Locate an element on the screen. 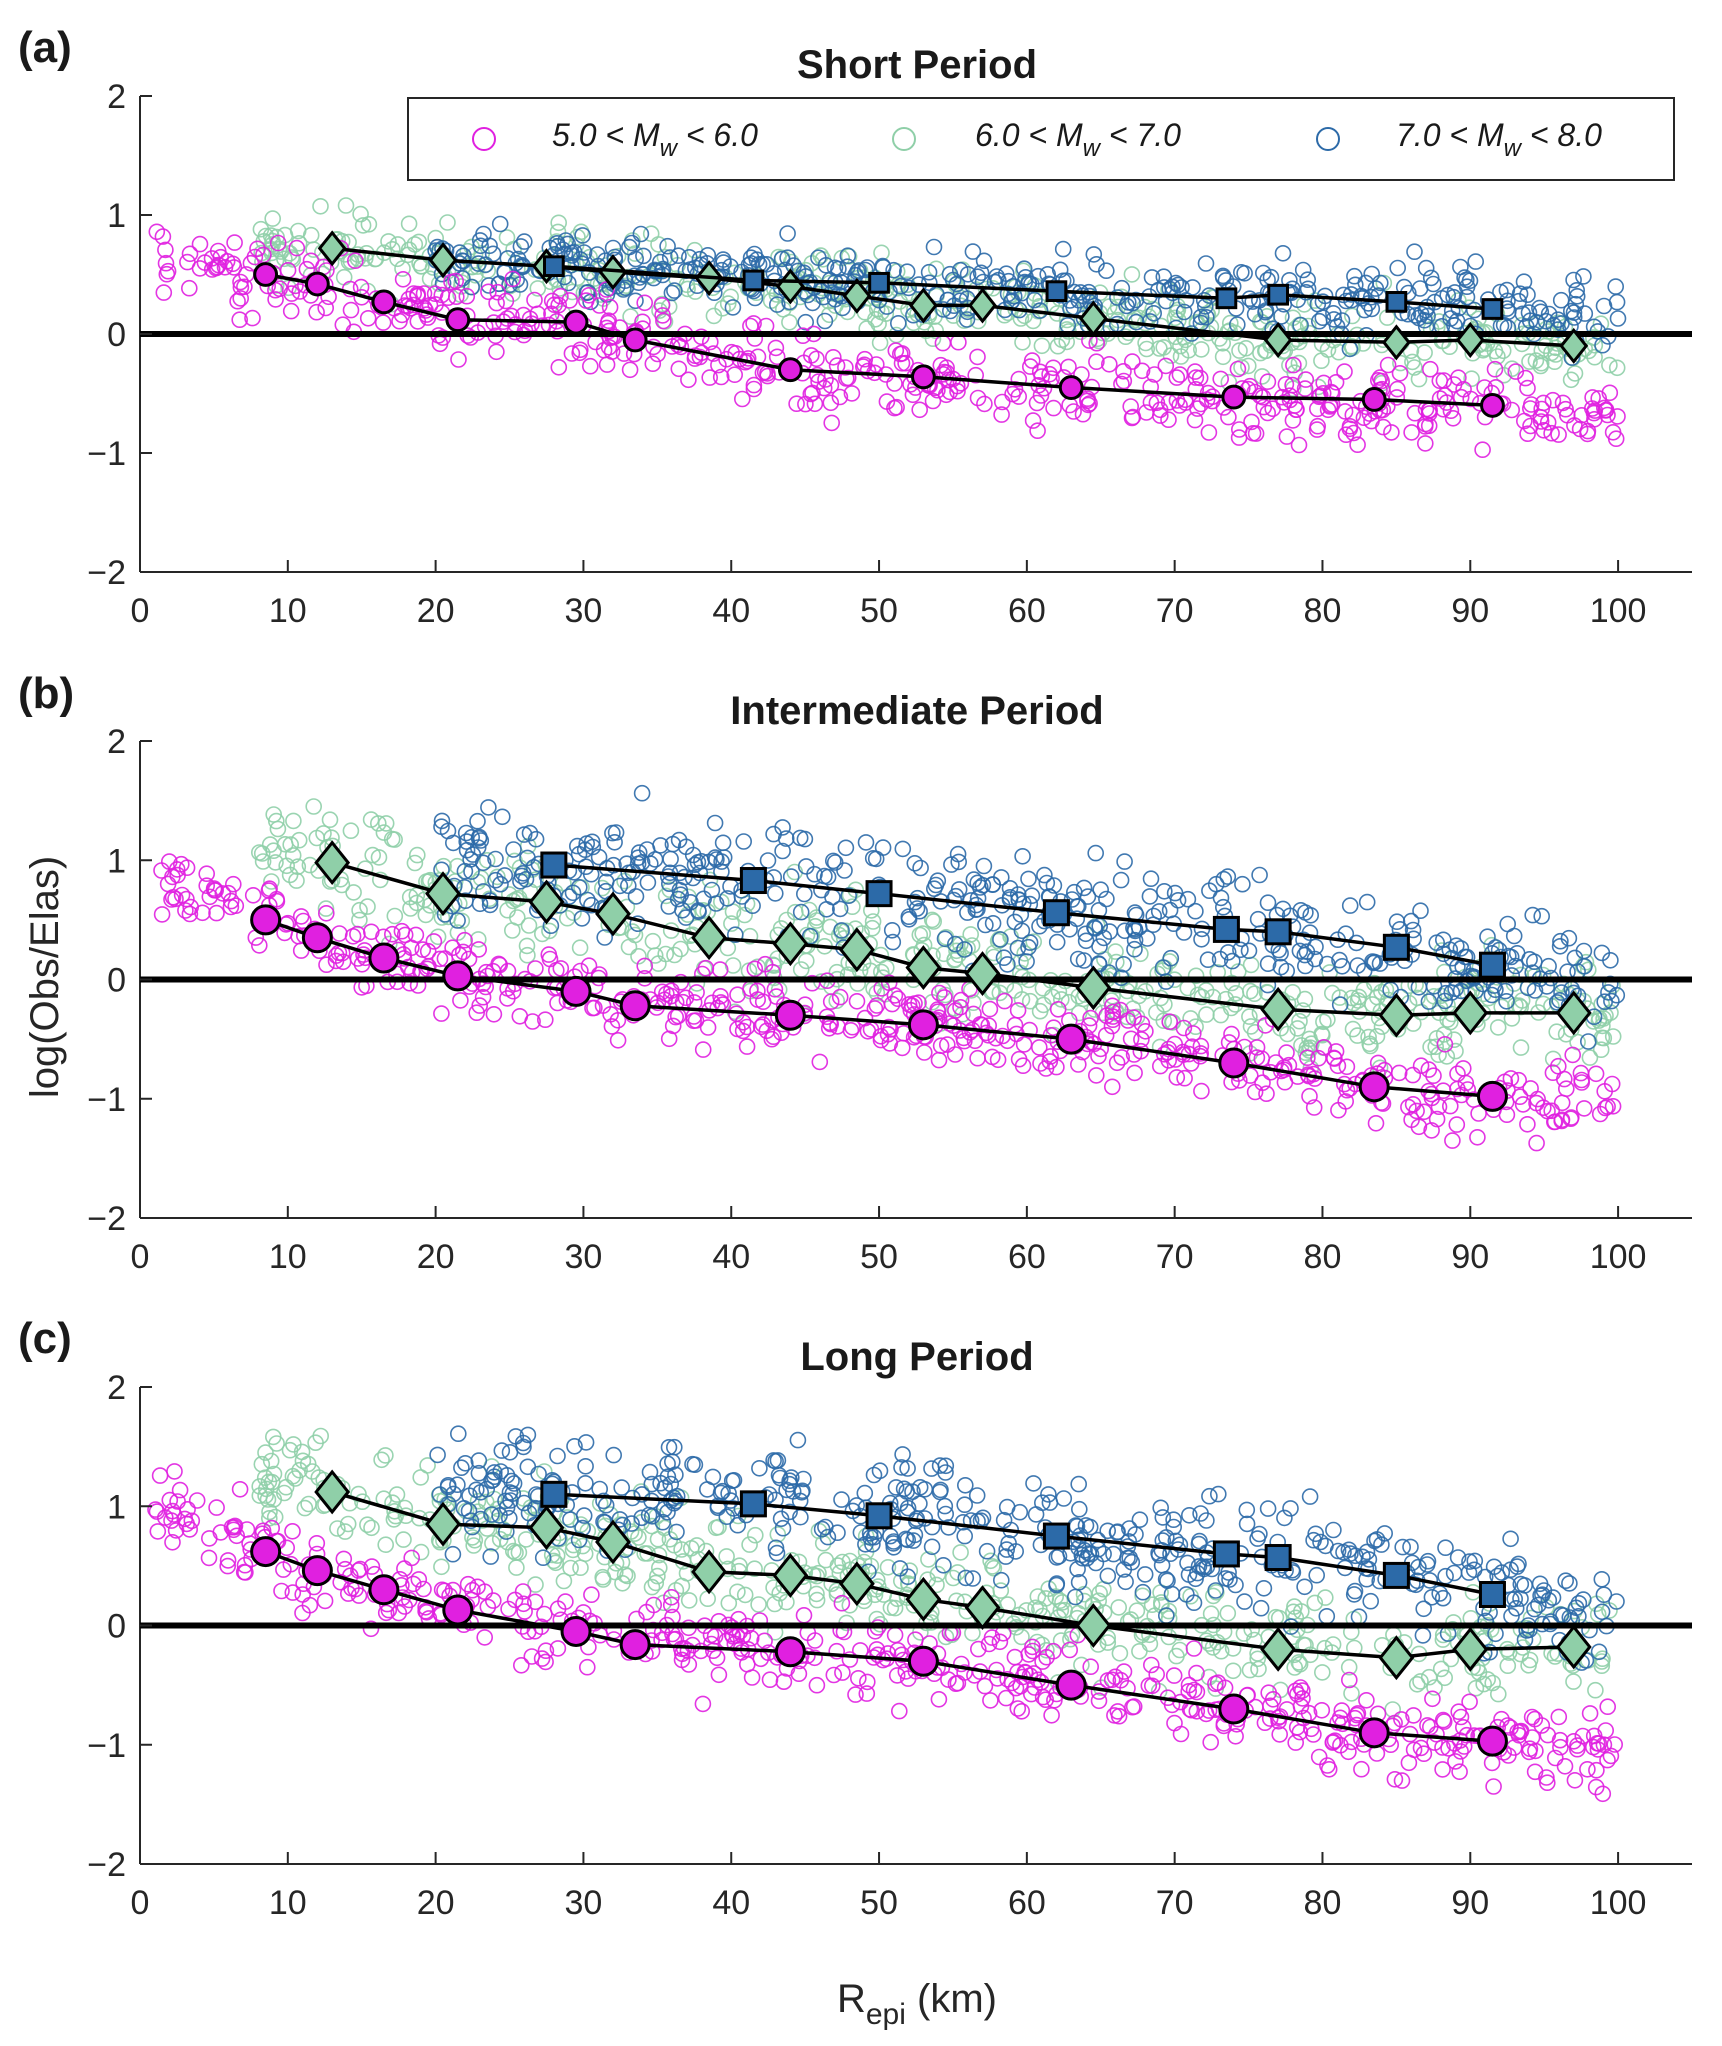 This screenshot has width=1722, height=2046. y-axis-label: log(Obs/Elas) is located at coordinates (45, 977).